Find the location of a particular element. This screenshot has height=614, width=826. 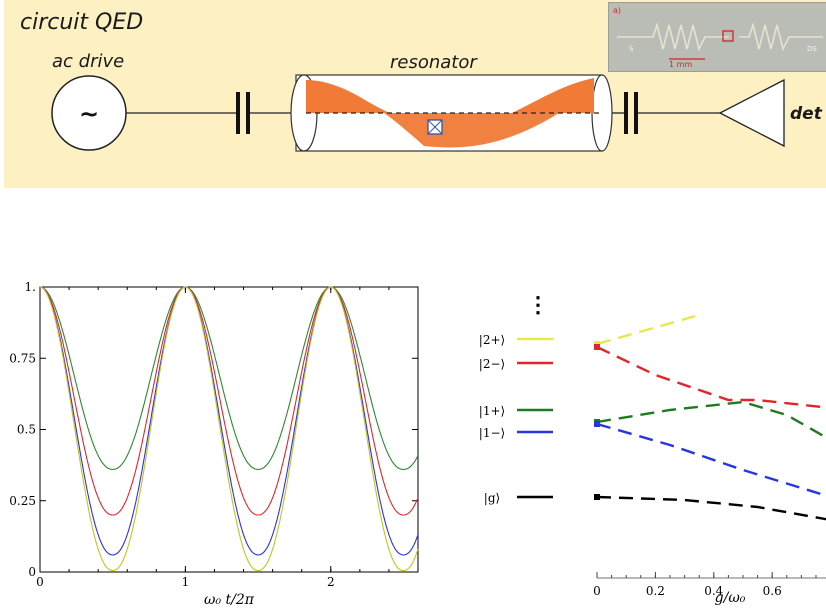

x-tick-label: 0.6 is located at coordinates (772, 591).